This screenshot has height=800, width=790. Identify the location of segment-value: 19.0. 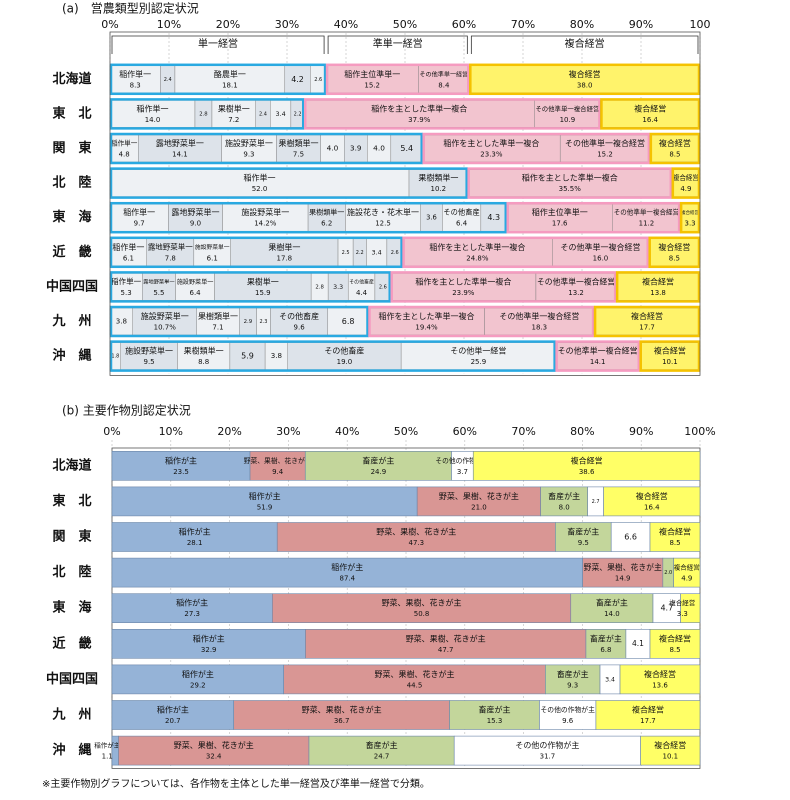
(345, 362).